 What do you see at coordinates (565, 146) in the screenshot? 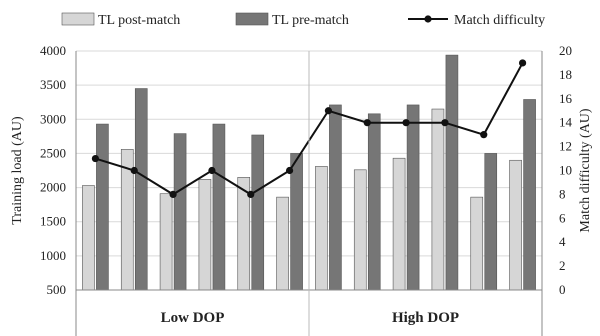
I see `y2-tick-label: 12` at bounding box center [565, 146].